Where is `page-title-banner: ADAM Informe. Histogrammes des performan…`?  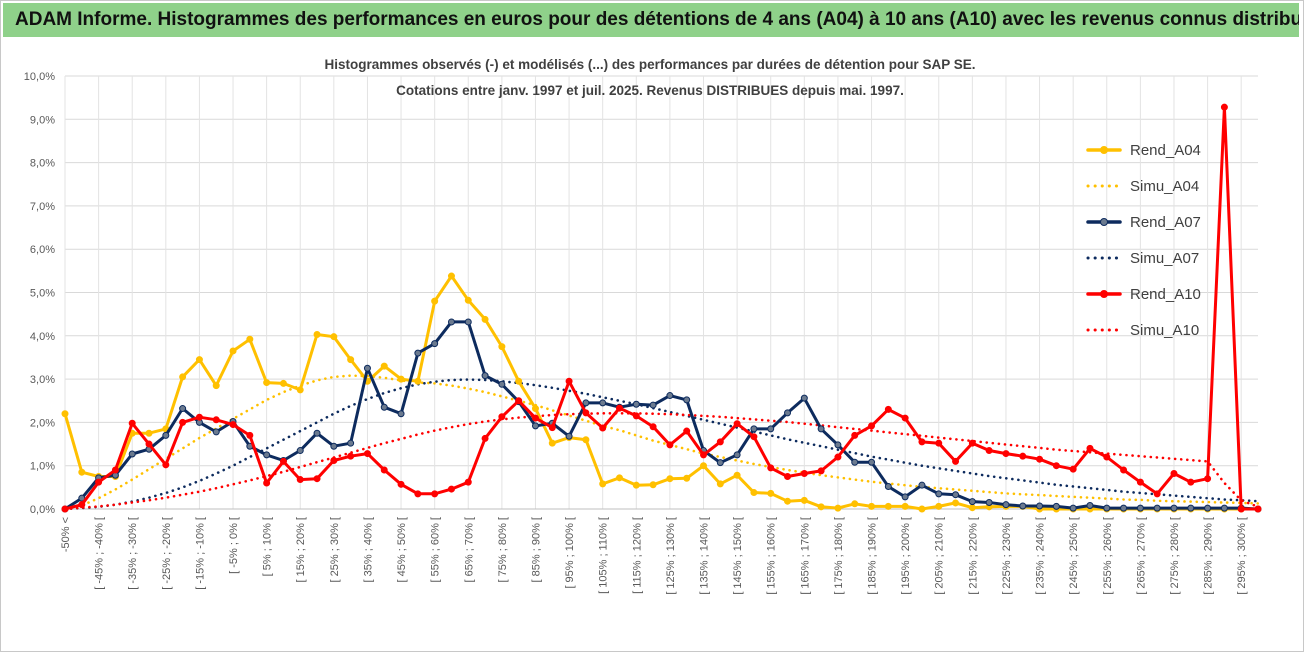 page-title-banner: ADAM Informe. Histogrammes des performan… is located at coordinates (651, 20).